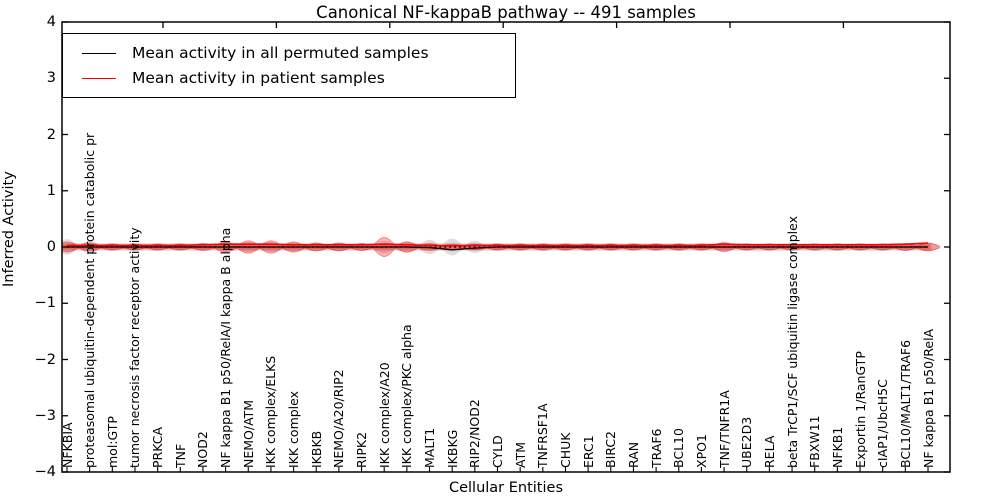 The image size is (1000, 500). I want to click on legend-item-permuted: Mean activity in all permuted samples, so click(289, 53).